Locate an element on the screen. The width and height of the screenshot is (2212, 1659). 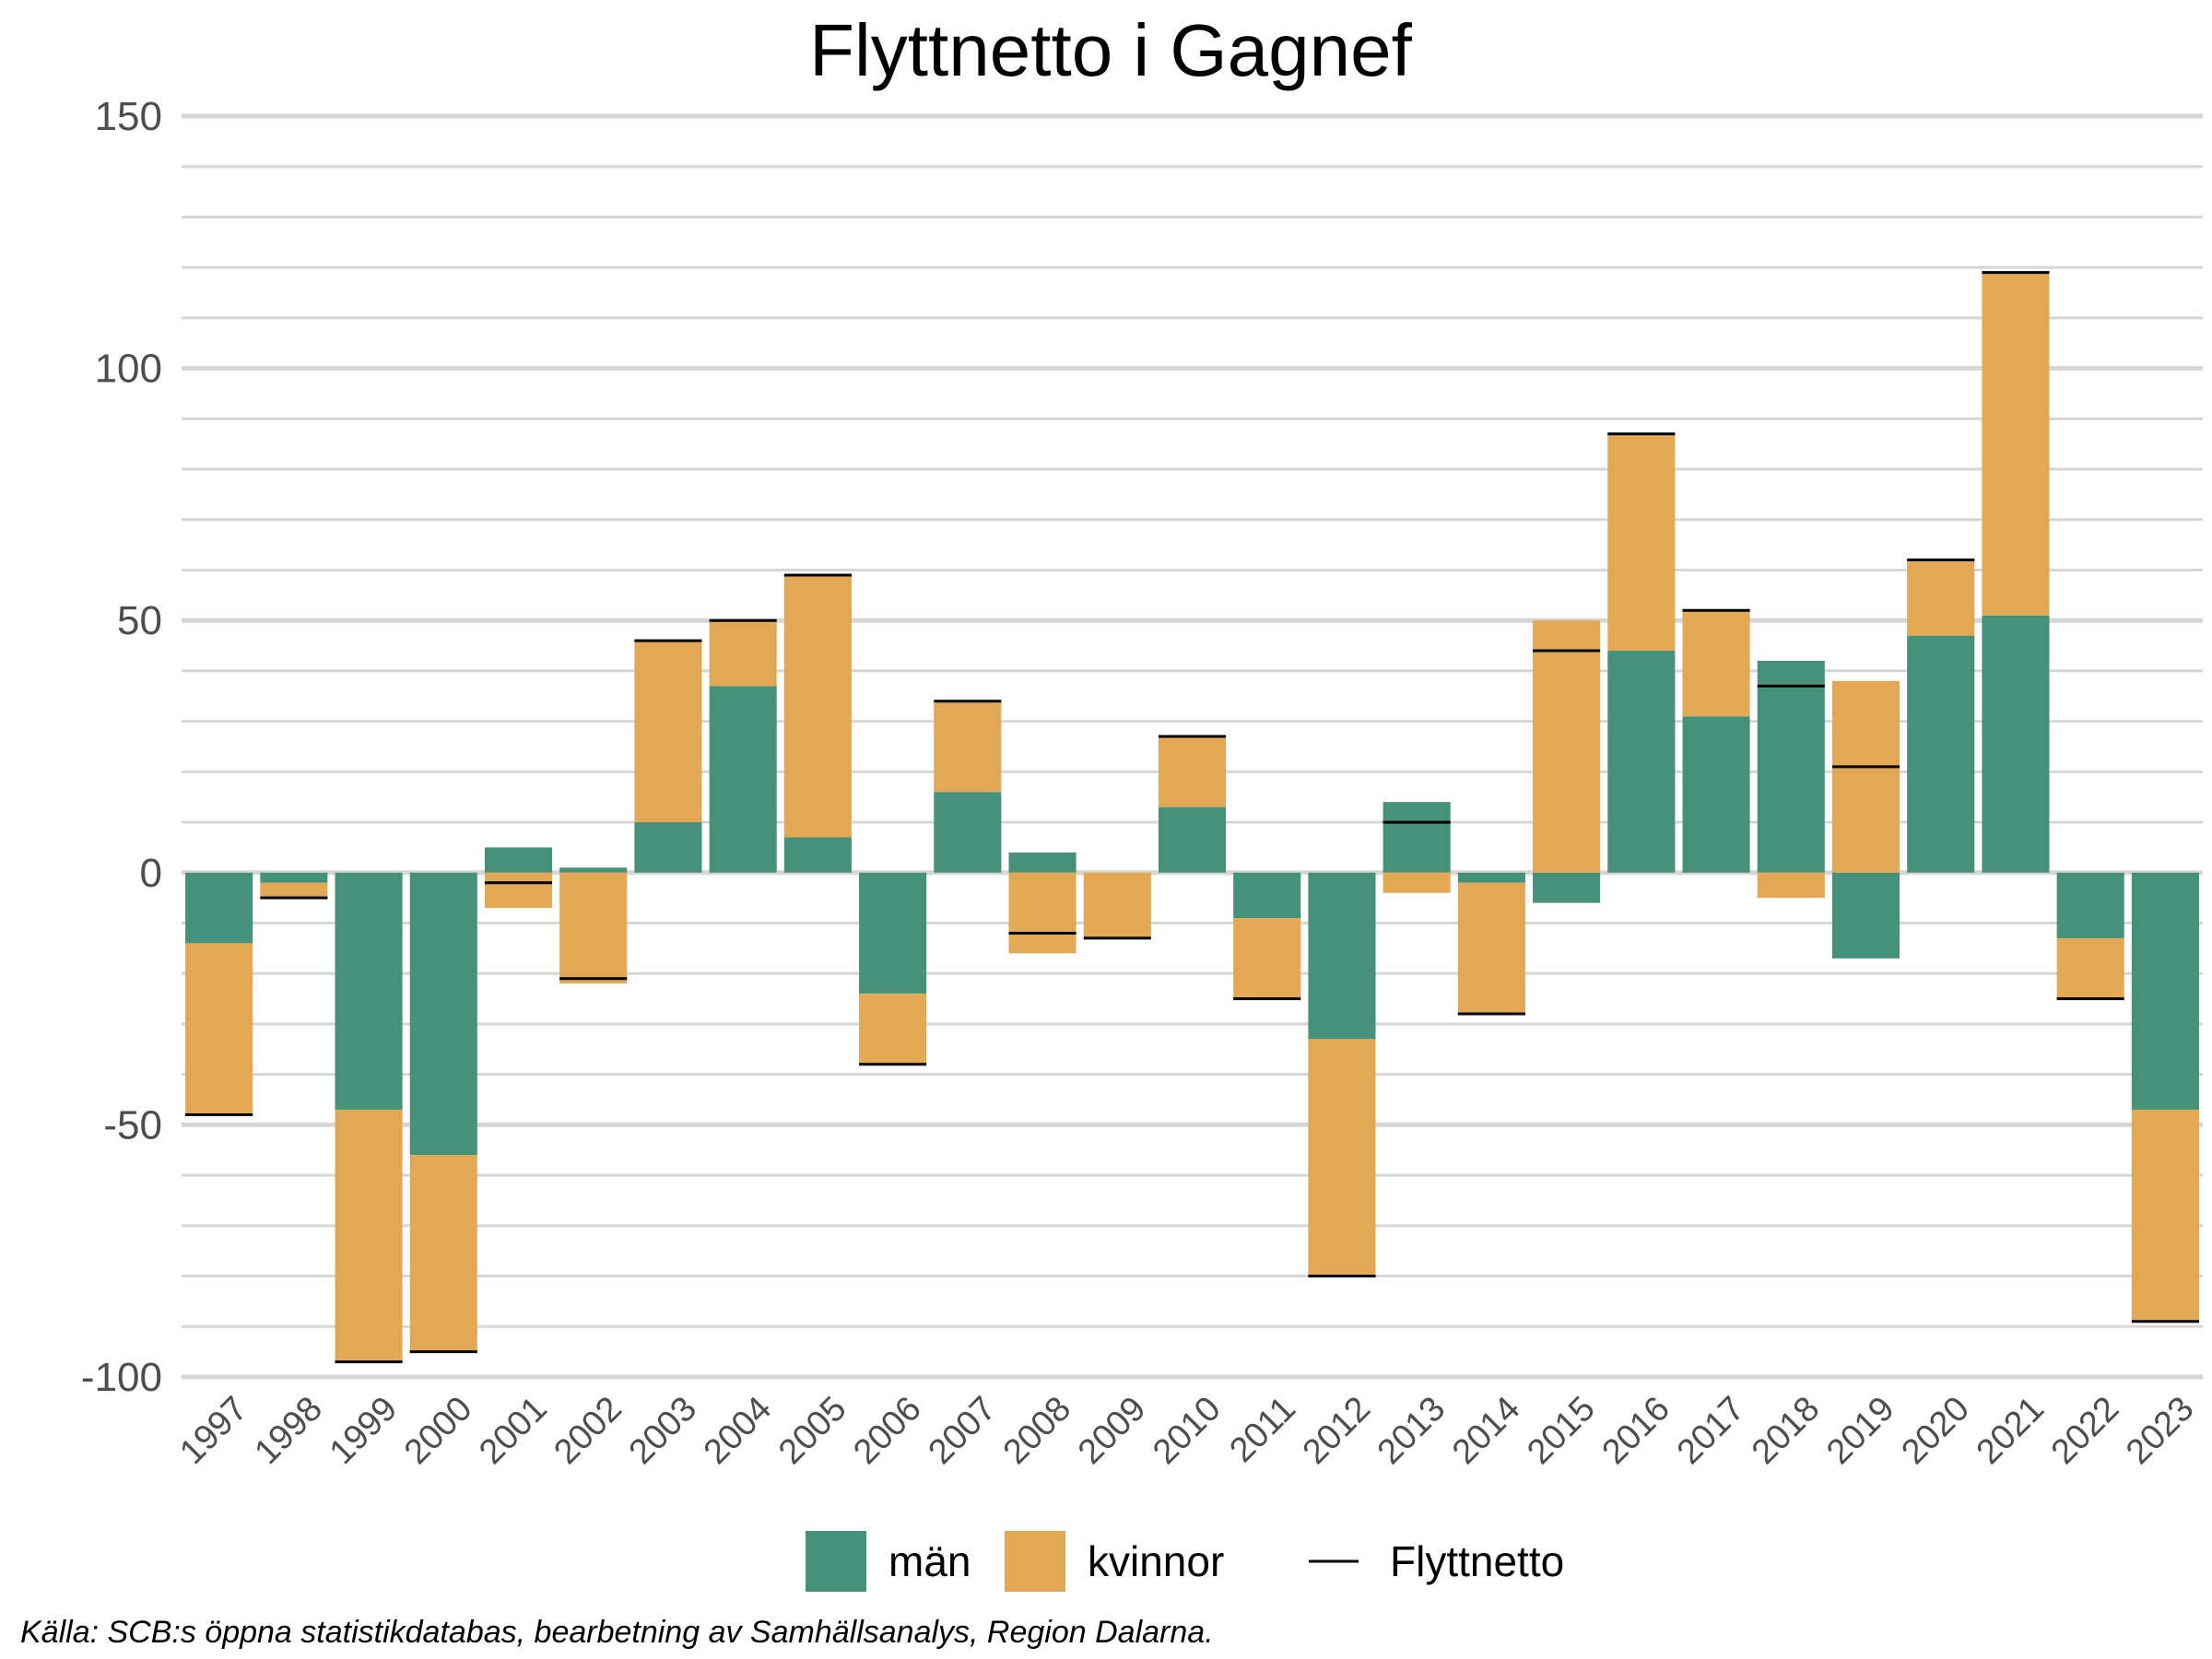
x-tick-label: 2001 is located at coordinates (513, 1430).